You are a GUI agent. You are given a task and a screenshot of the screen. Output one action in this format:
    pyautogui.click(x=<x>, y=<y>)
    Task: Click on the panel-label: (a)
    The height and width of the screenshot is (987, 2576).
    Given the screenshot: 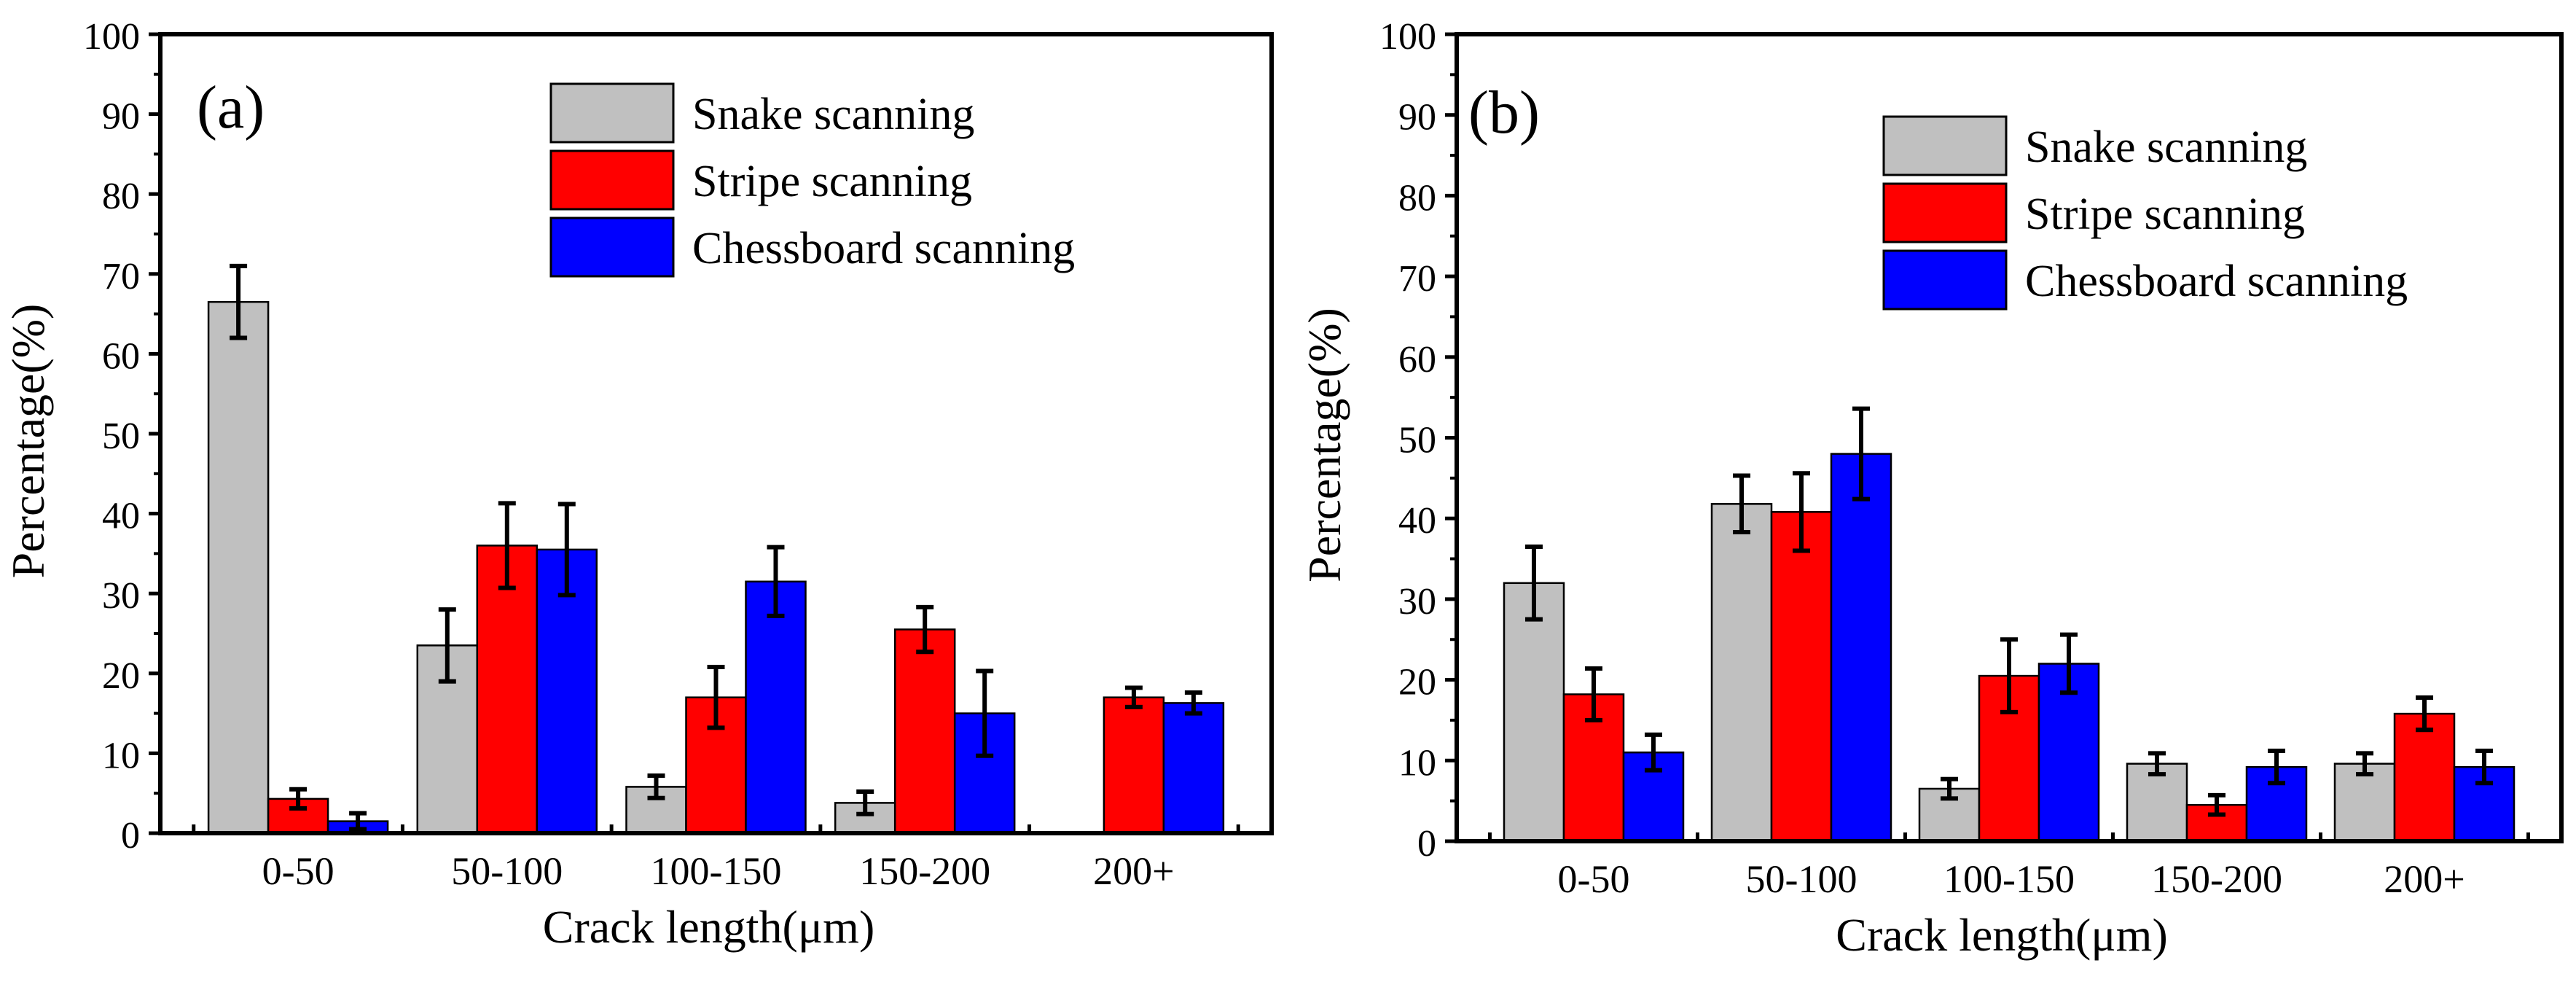 What is the action you would take?
    pyautogui.click(x=231, y=107)
    